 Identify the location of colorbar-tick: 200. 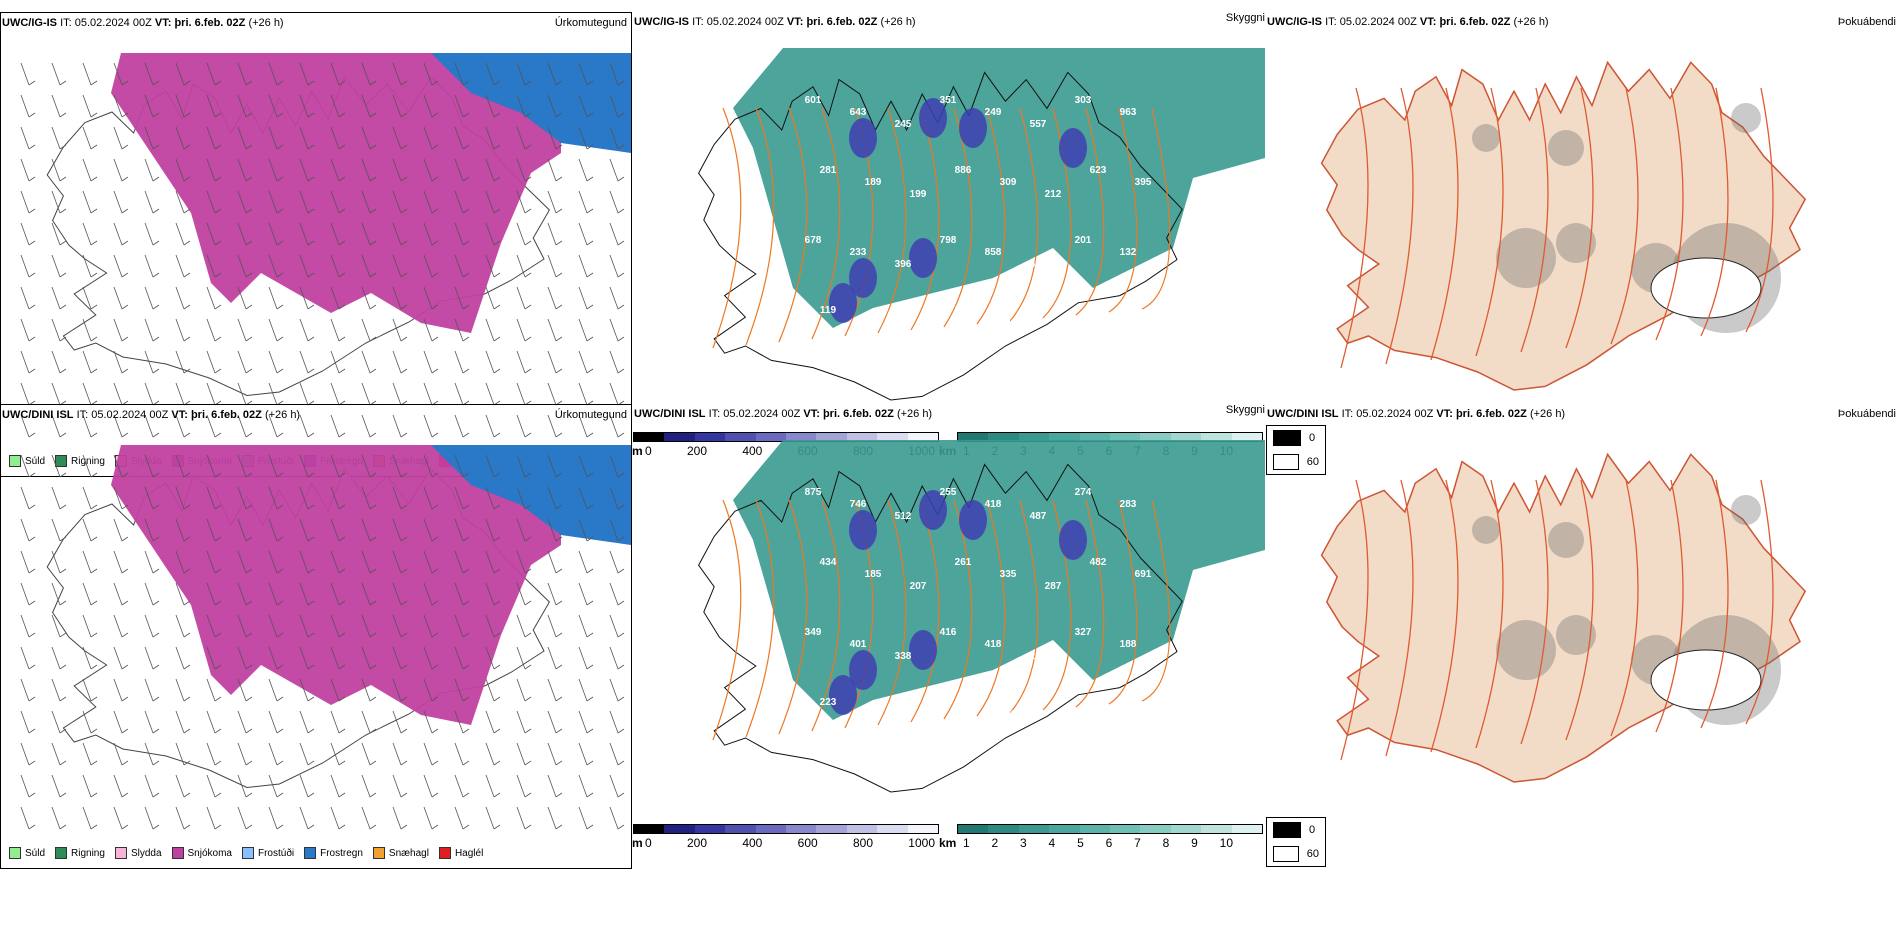
(697, 451).